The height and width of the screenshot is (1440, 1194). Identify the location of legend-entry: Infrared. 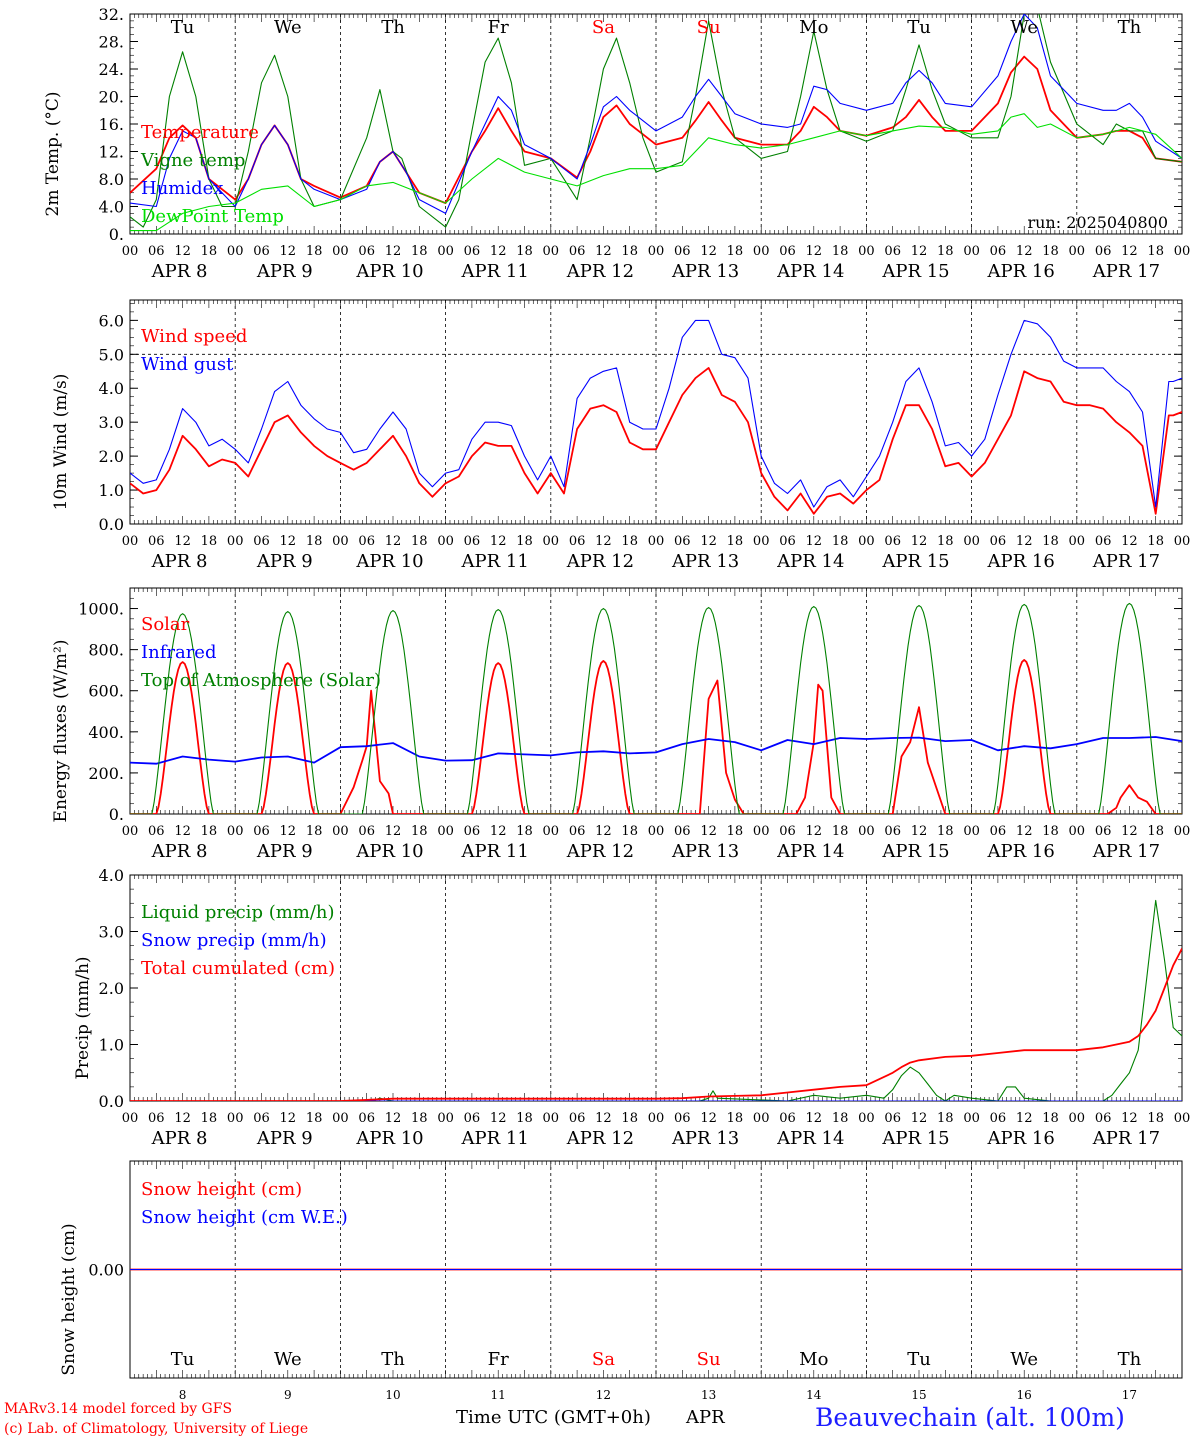
(178, 652).